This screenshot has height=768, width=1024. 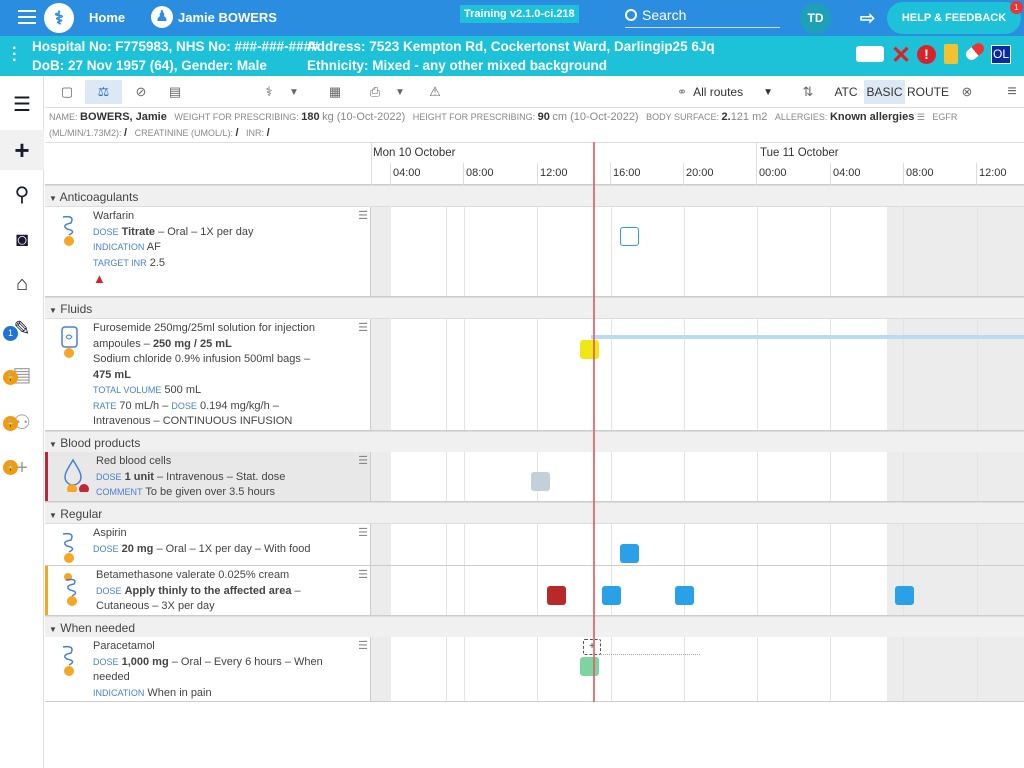 I want to click on add-icon: +, so click(x=22, y=150).